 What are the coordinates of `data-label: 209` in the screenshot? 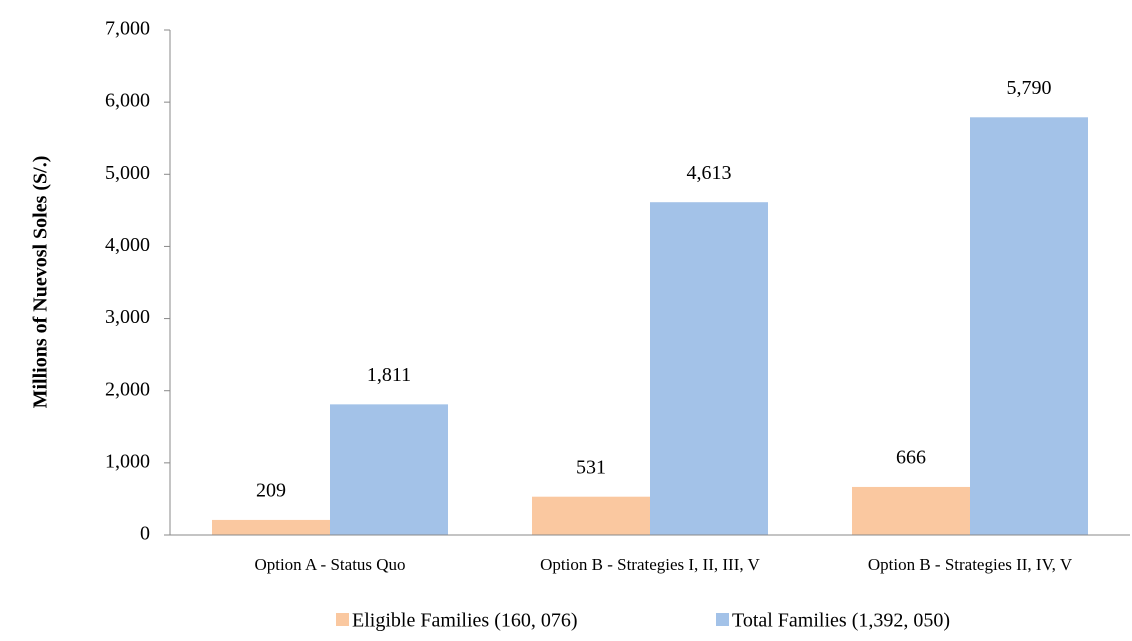 It's located at (271, 491).